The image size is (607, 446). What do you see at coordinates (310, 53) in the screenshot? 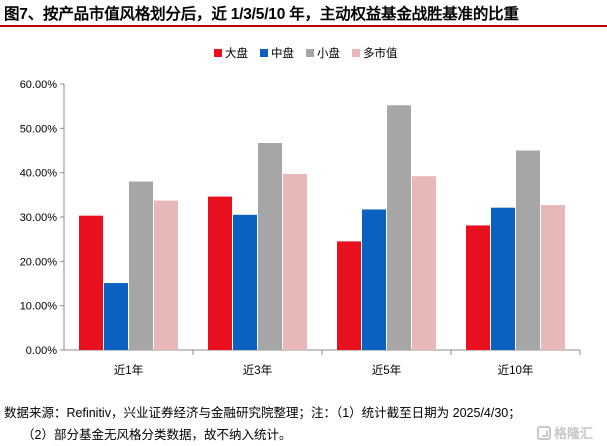
I see `legend-swatch-small-cap` at bounding box center [310, 53].